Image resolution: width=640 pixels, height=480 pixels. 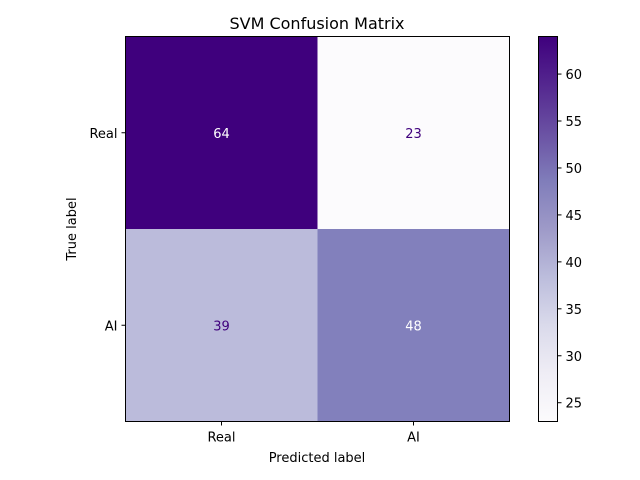 What do you see at coordinates (413, 438) in the screenshot?
I see `x-tick-label: AI` at bounding box center [413, 438].